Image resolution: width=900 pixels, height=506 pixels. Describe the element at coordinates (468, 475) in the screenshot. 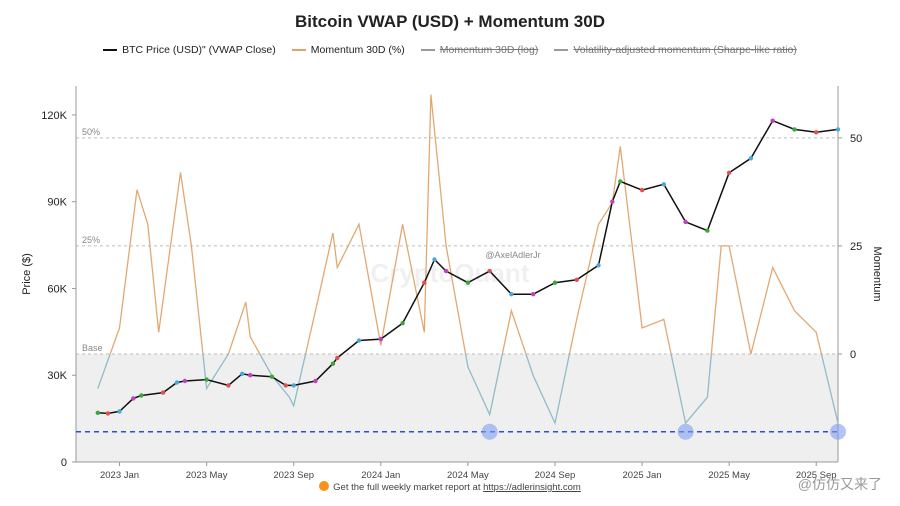

I see `x-tick-label: 2024 May` at that location.